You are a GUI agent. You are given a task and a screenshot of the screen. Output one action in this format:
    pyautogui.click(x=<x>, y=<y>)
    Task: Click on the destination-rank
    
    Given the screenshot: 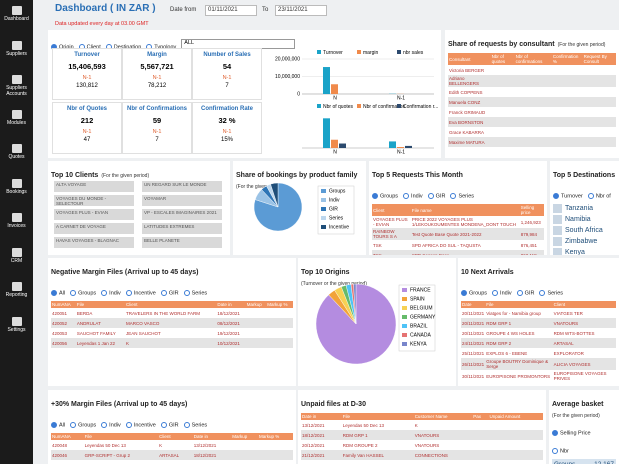 What is the action you would take?
    pyautogui.click(x=557, y=230)
    